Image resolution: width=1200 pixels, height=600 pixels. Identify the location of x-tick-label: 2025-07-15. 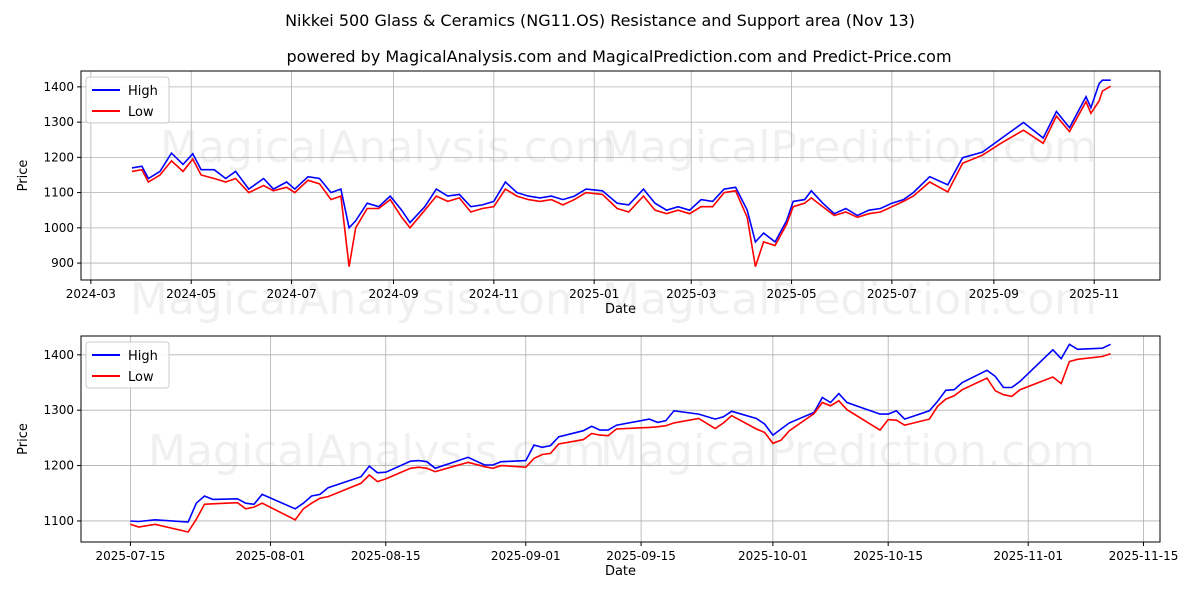
(131, 556).